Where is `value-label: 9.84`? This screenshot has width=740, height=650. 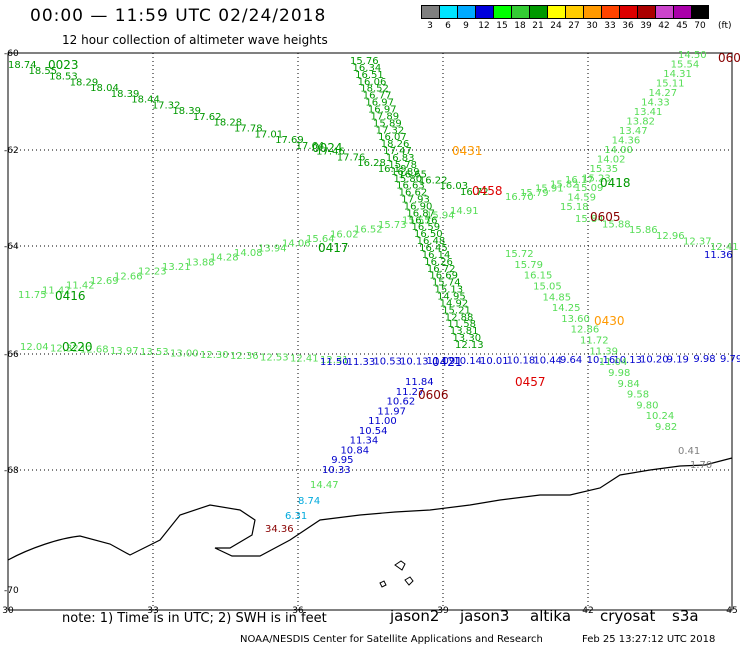 value-label: 9.84 is located at coordinates (629, 384).